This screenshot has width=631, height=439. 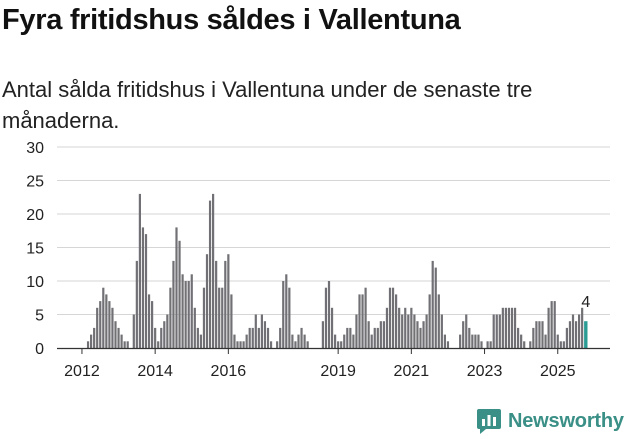 What do you see at coordinates (39, 316) in the screenshot?
I see `y-tick-label: 5` at bounding box center [39, 316].